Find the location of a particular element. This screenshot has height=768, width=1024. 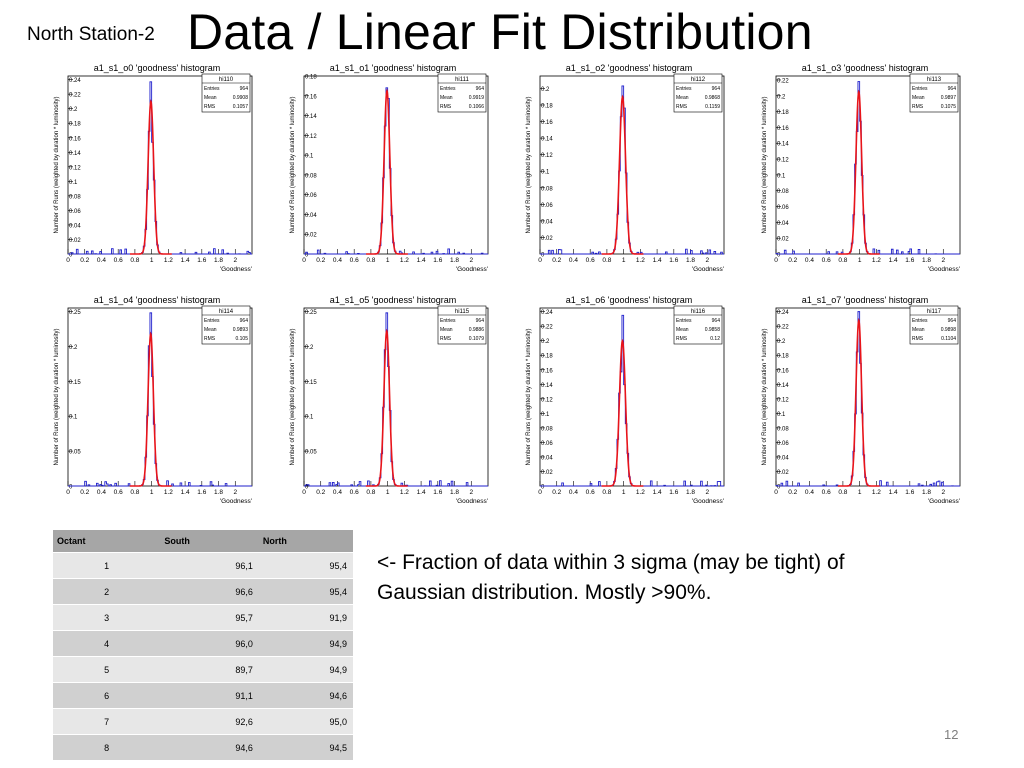

stats-value: 0.9898 is located at coordinates (949, 330).